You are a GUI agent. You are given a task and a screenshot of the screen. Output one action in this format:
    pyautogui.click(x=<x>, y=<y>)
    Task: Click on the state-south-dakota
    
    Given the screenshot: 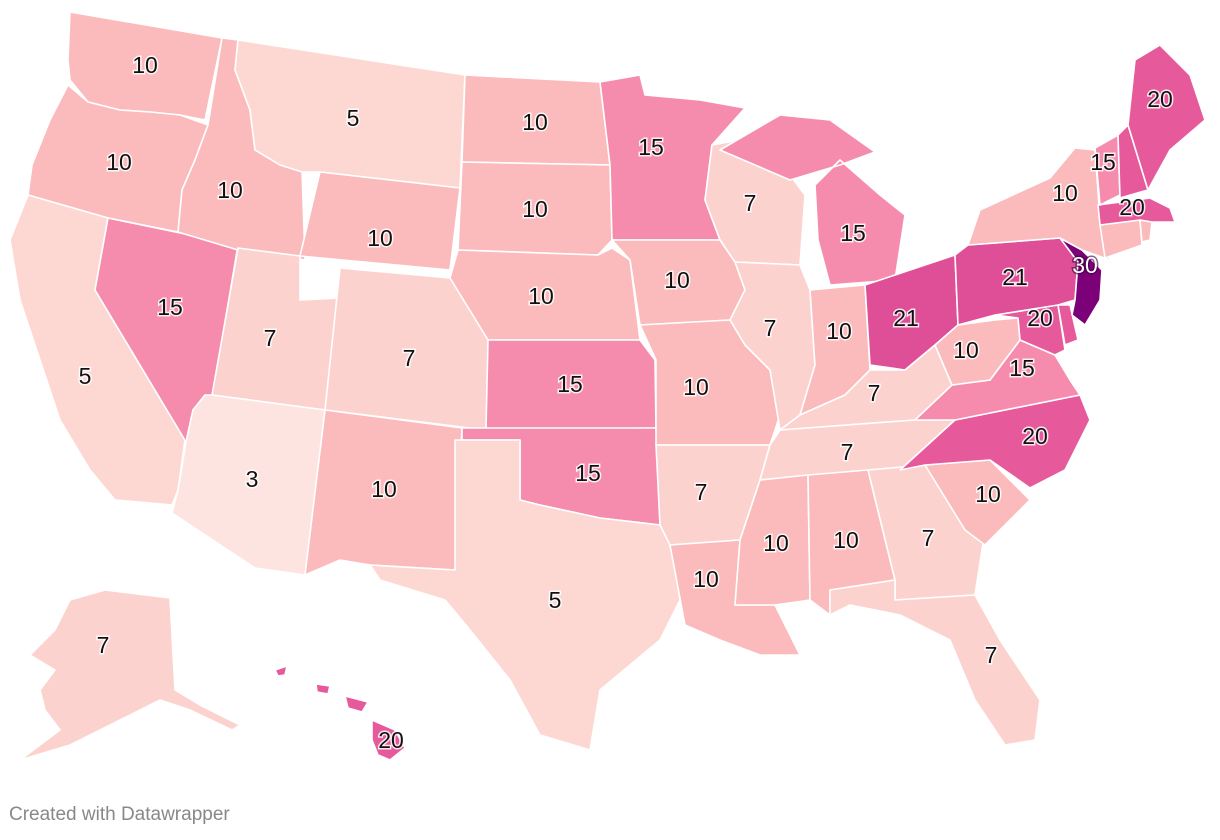 What is the action you would take?
    pyautogui.click(x=535, y=208)
    